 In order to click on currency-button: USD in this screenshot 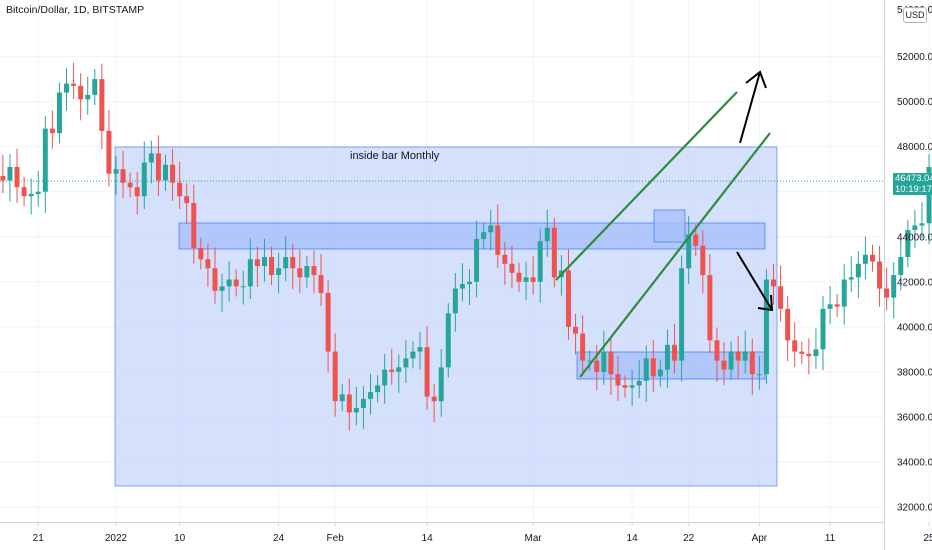, I will do `click(915, 15)`.